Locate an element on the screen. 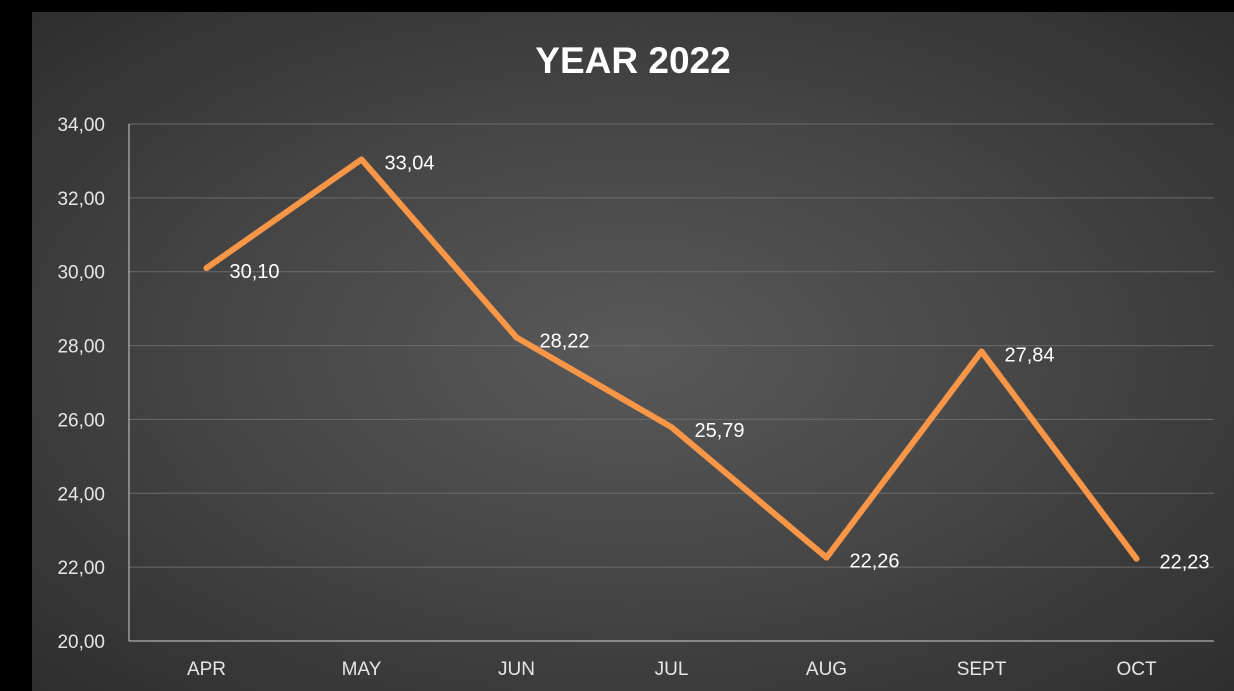 The width and height of the screenshot is (1234, 691). x-tick-label: AUG is located at coordinates (826, 669).